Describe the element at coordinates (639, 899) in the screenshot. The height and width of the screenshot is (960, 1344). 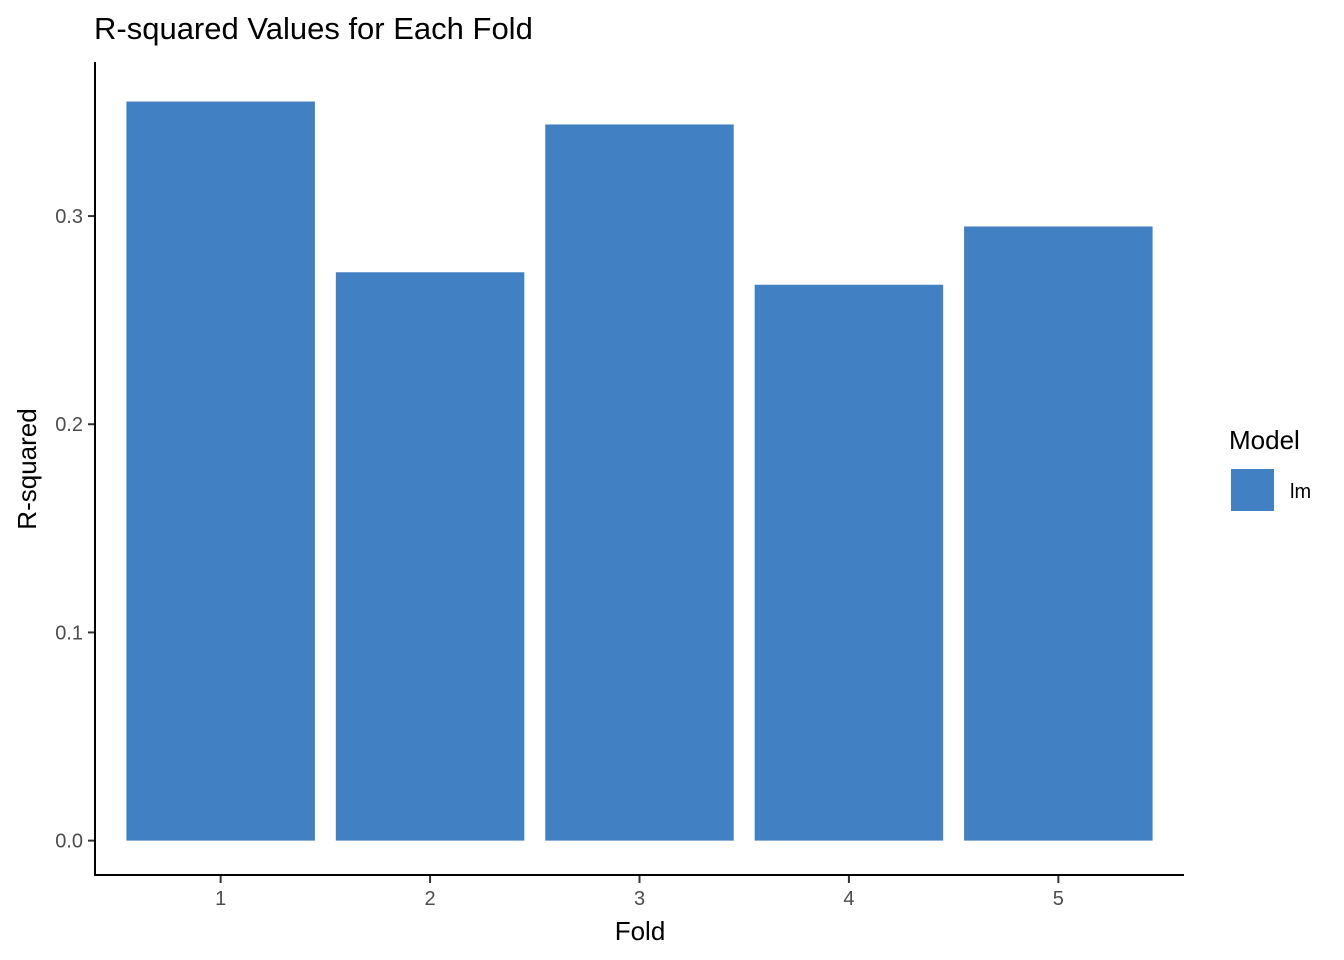
I see `x-tick-label: 3` at that location.